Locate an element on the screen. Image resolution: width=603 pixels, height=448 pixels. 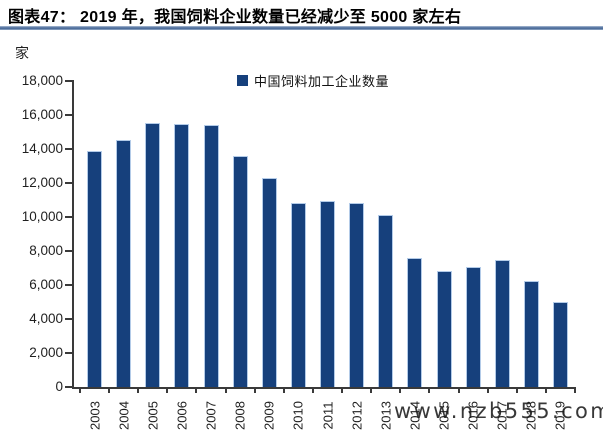
title-underline is located at coordinates (301, 28).